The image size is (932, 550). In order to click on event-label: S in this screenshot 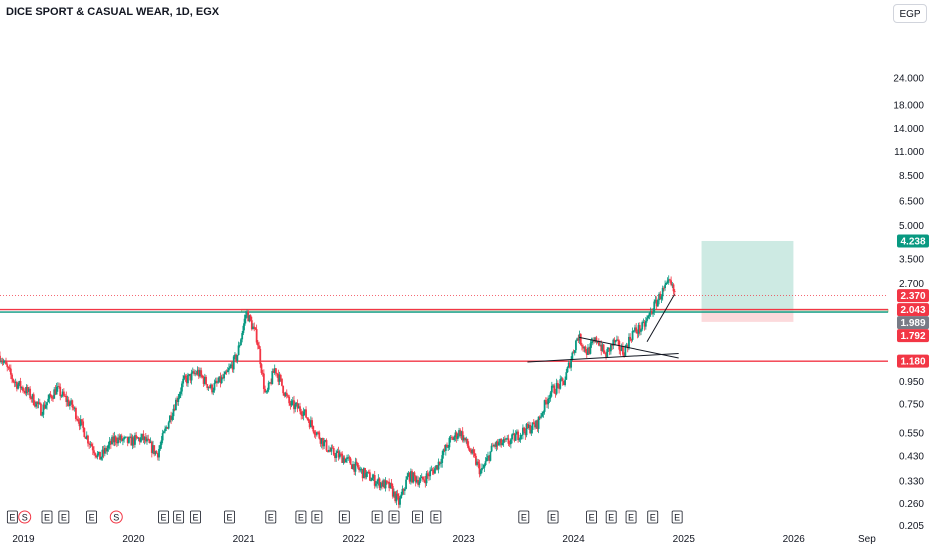, I will do `click(116, 518)`.